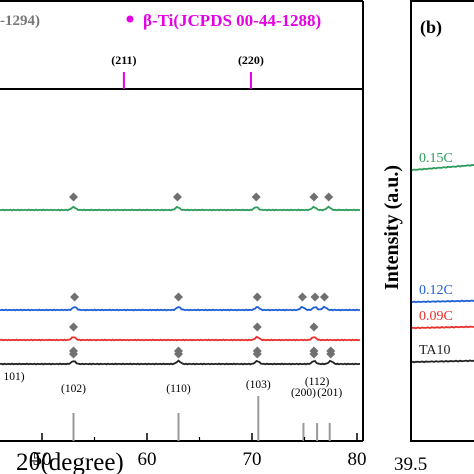 This screenshot has width=474, height=474. What do you see at coordinates (435, 350) in the screenshot?
I see `panel-b-series-label: TA10` at bounding box center [435, 350].